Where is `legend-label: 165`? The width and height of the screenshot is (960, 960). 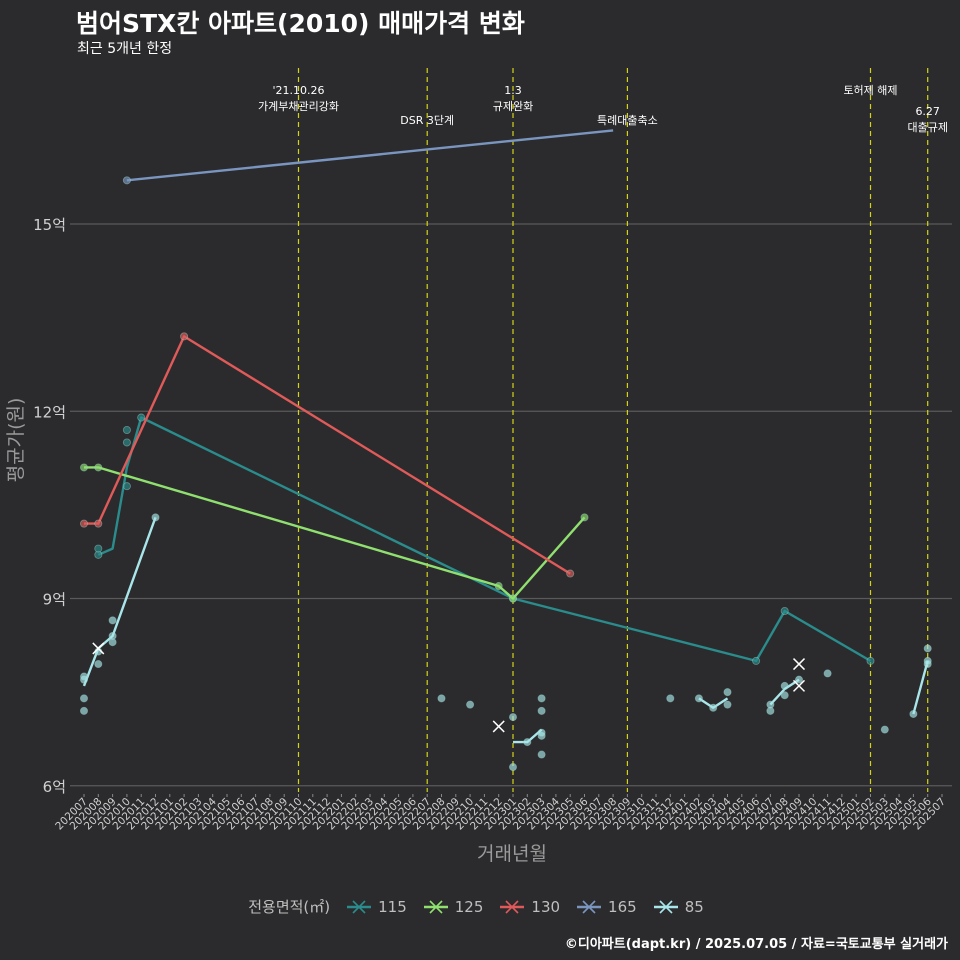
legend-label: 165 is located at coordinates (622, 906).